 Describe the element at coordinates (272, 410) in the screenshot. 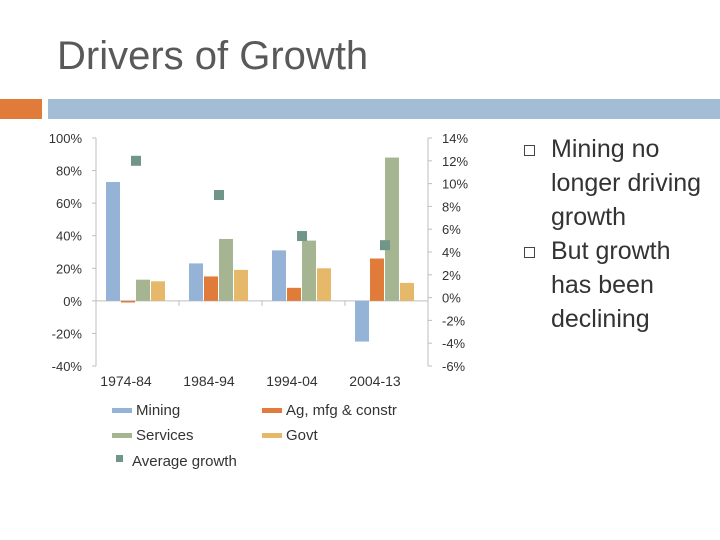

I see `legend-swatch-ag-mfg-constr` at that location.